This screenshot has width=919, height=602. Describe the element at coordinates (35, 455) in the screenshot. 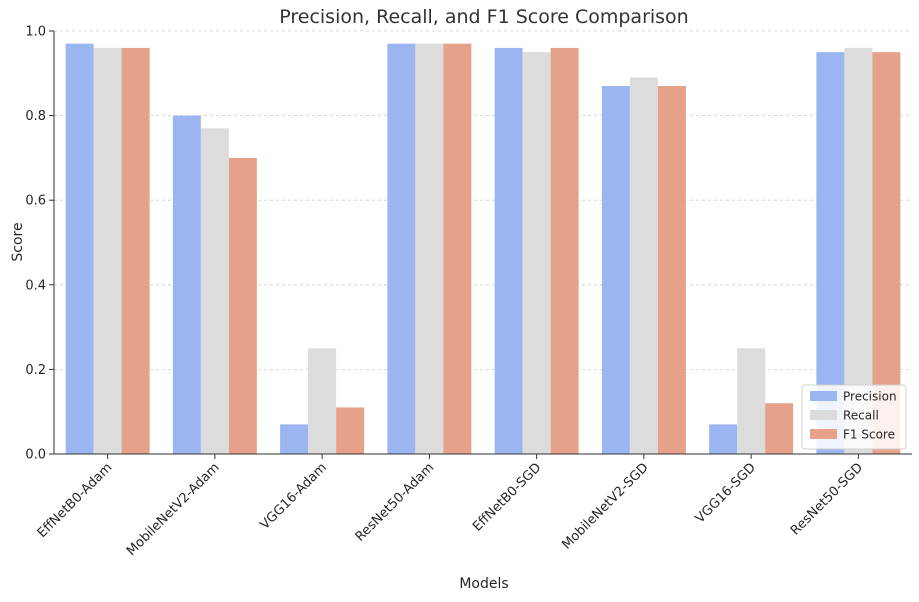

I see `y-tick-label: 0.0` at that location.